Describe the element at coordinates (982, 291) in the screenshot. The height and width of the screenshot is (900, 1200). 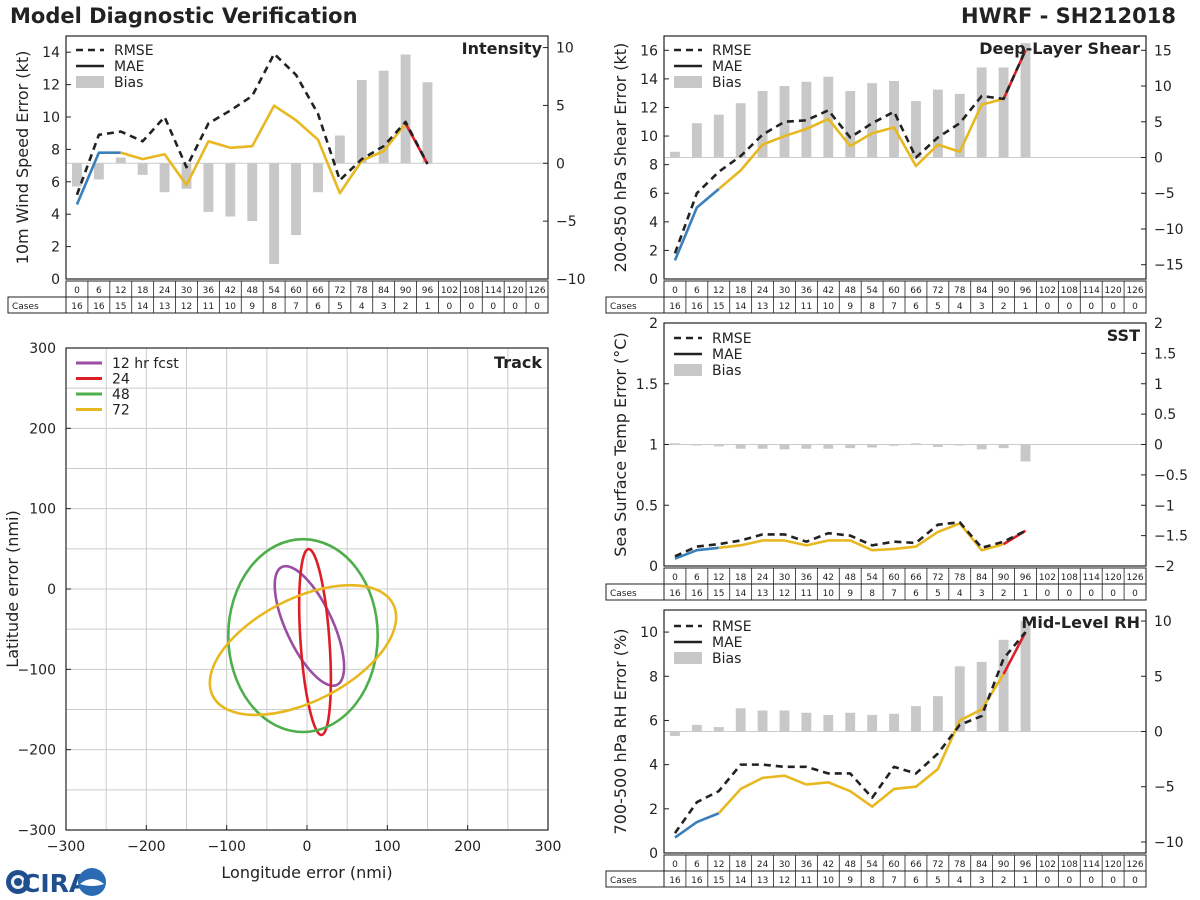
I see `shear-lead-label: 84` at that location.